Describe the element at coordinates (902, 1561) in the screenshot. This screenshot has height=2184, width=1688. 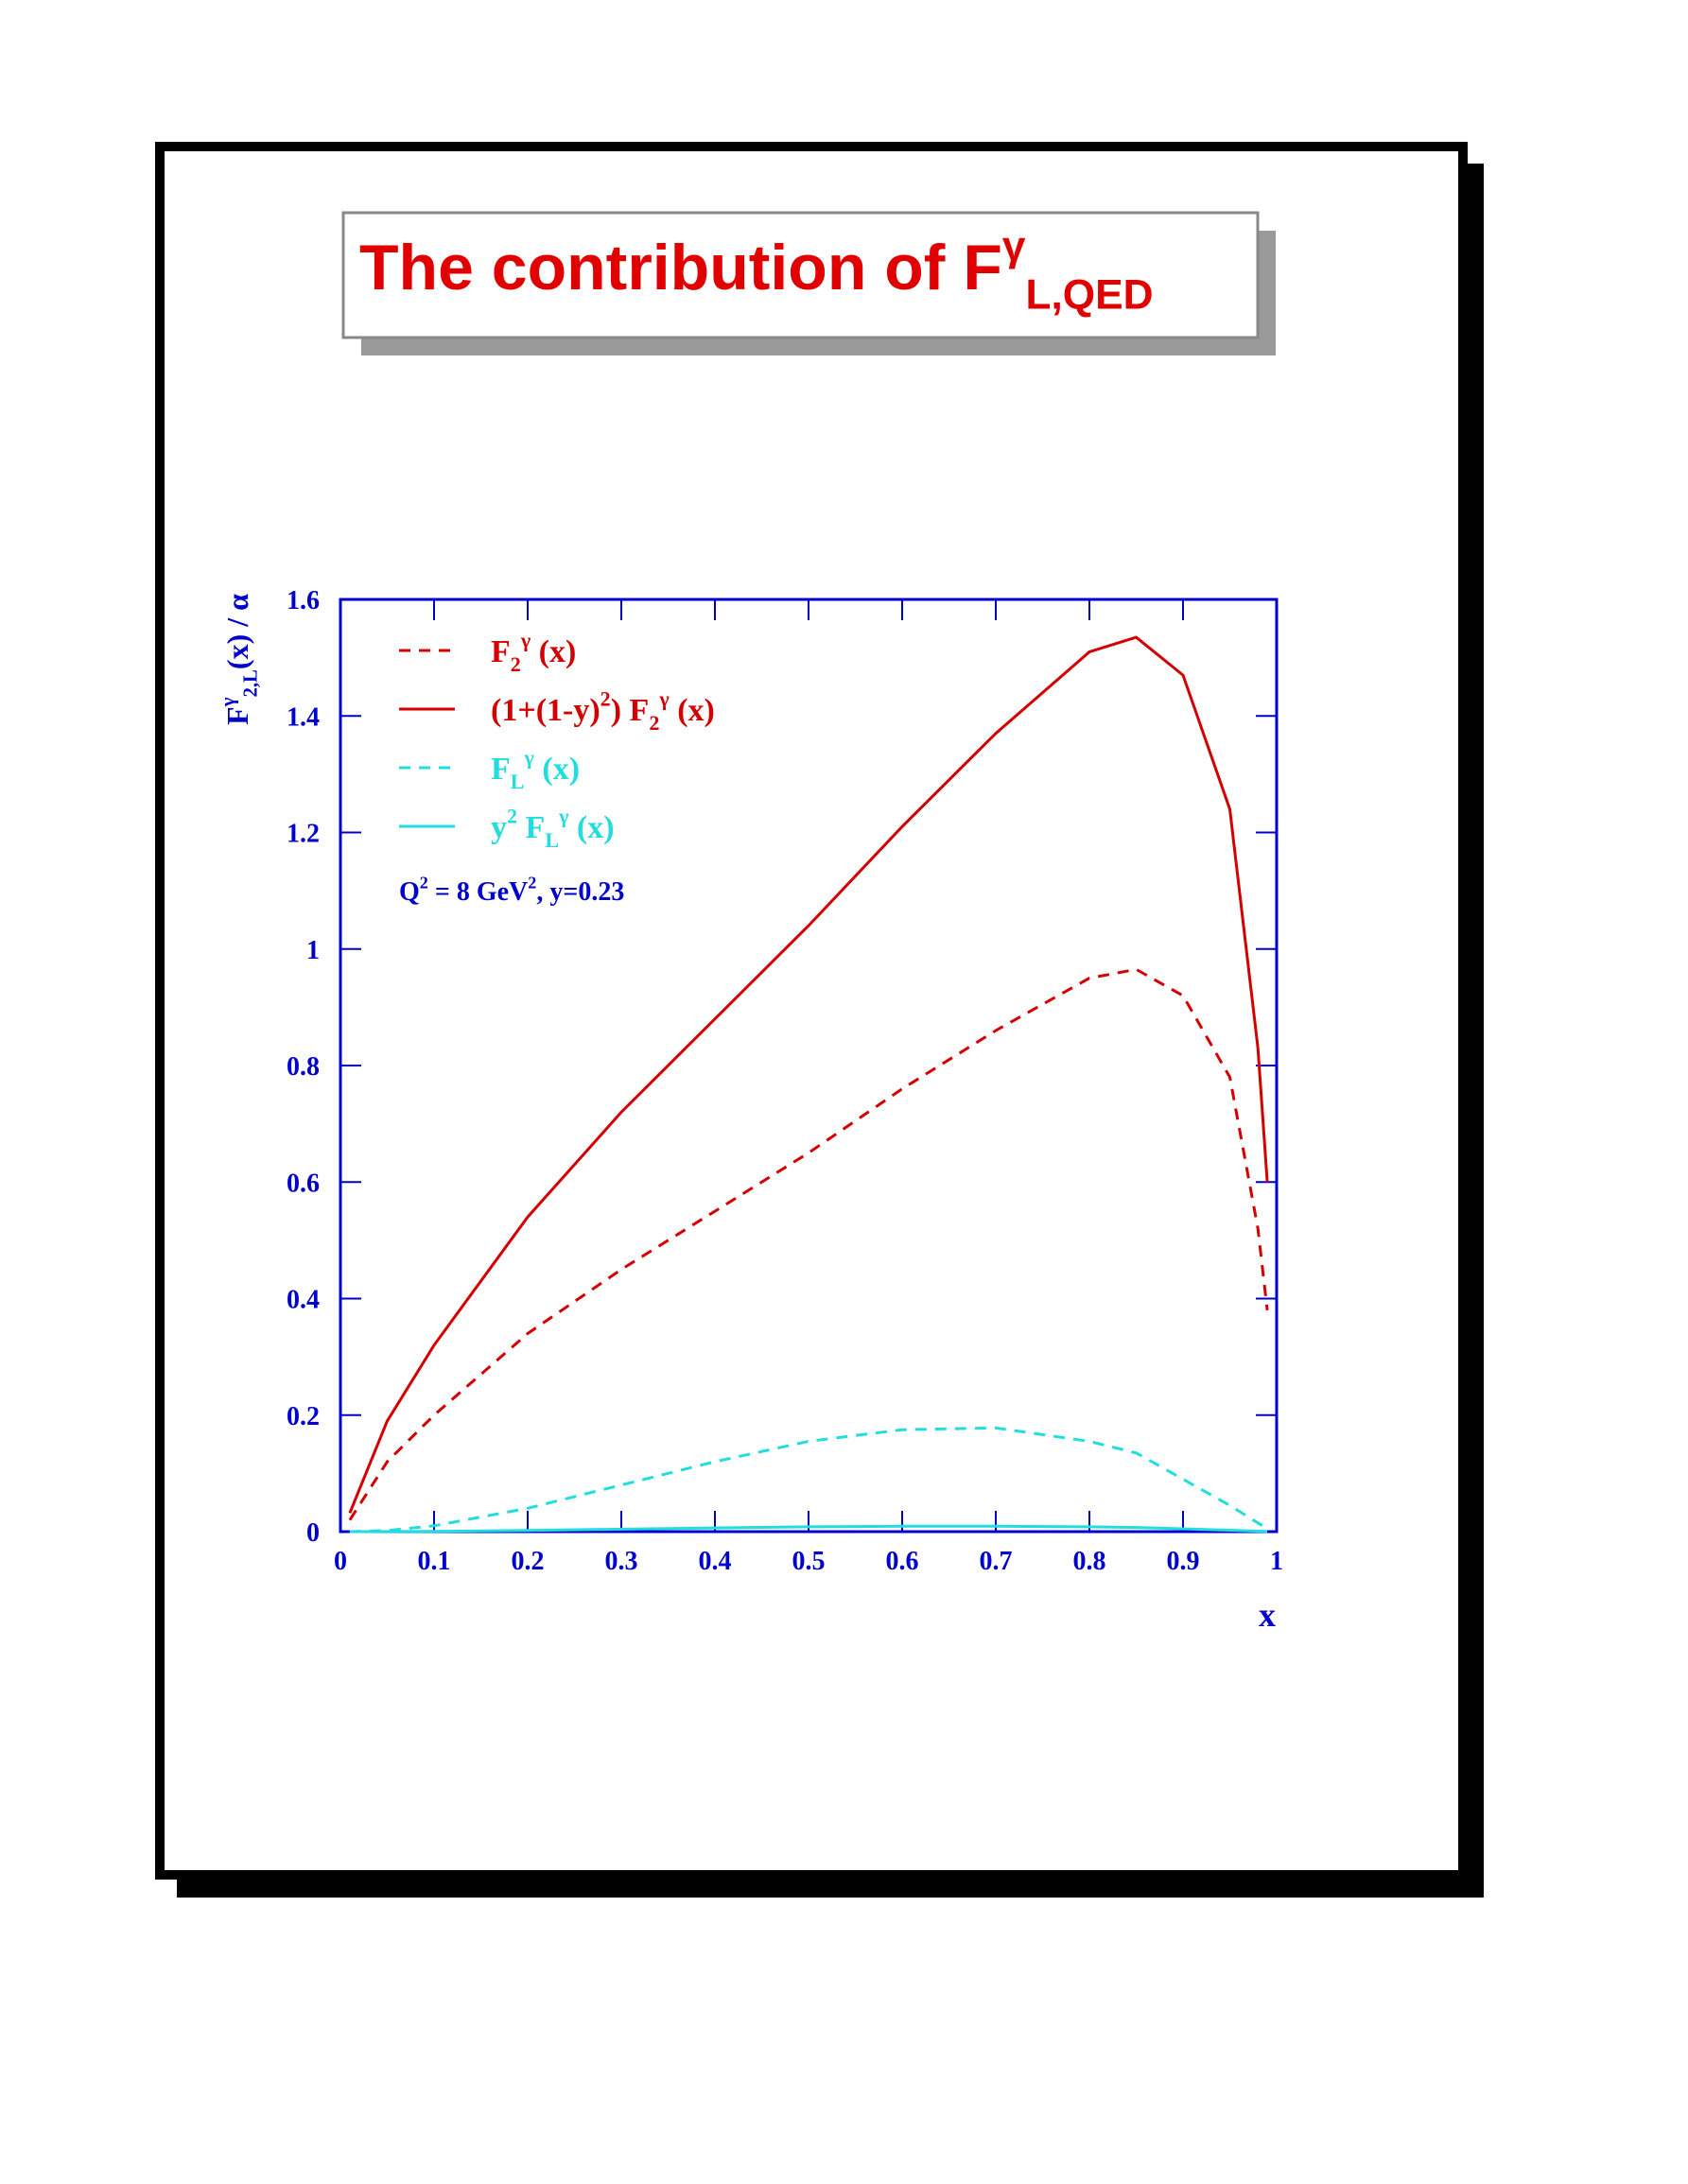
I see `x-tick-label: 0.6` at that location.